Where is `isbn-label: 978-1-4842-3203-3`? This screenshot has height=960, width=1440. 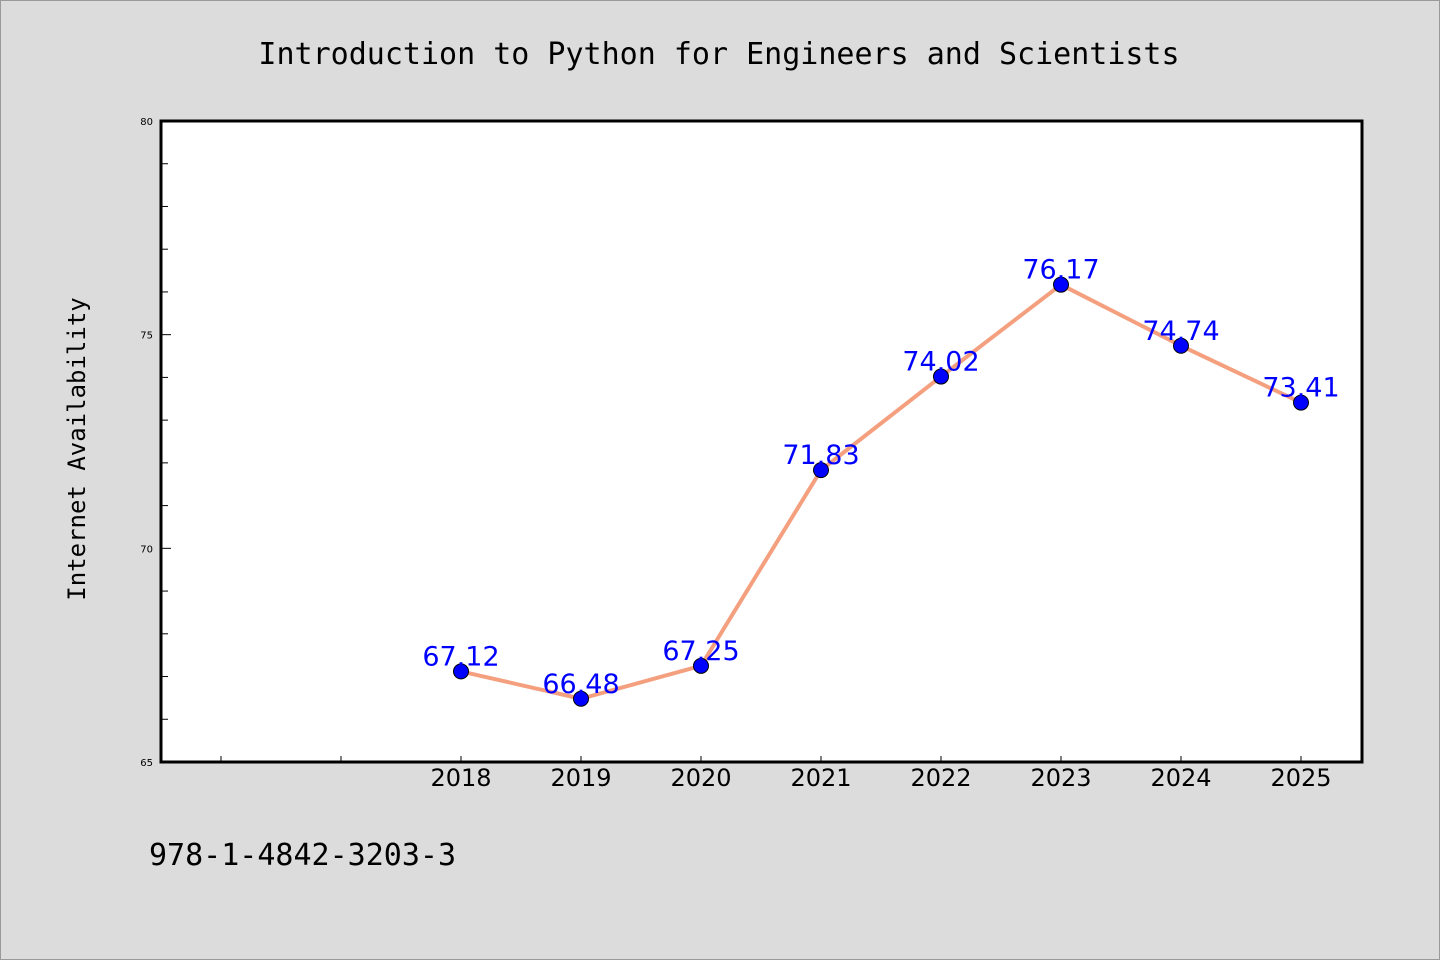
isbn-label: 978-1-4842-3203-3 is located at coordinates (302, 855).